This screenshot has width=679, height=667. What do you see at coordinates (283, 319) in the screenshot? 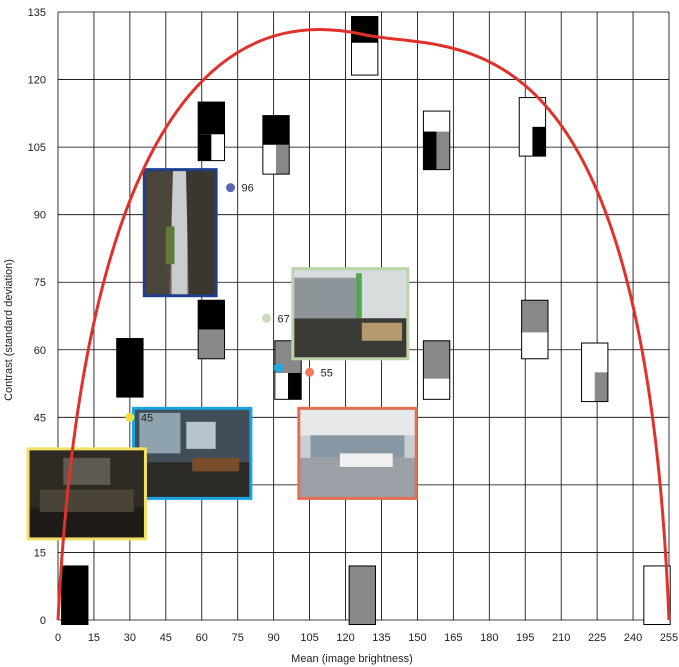
I see `data-label-67: 67` at bounding box center [283, 319].